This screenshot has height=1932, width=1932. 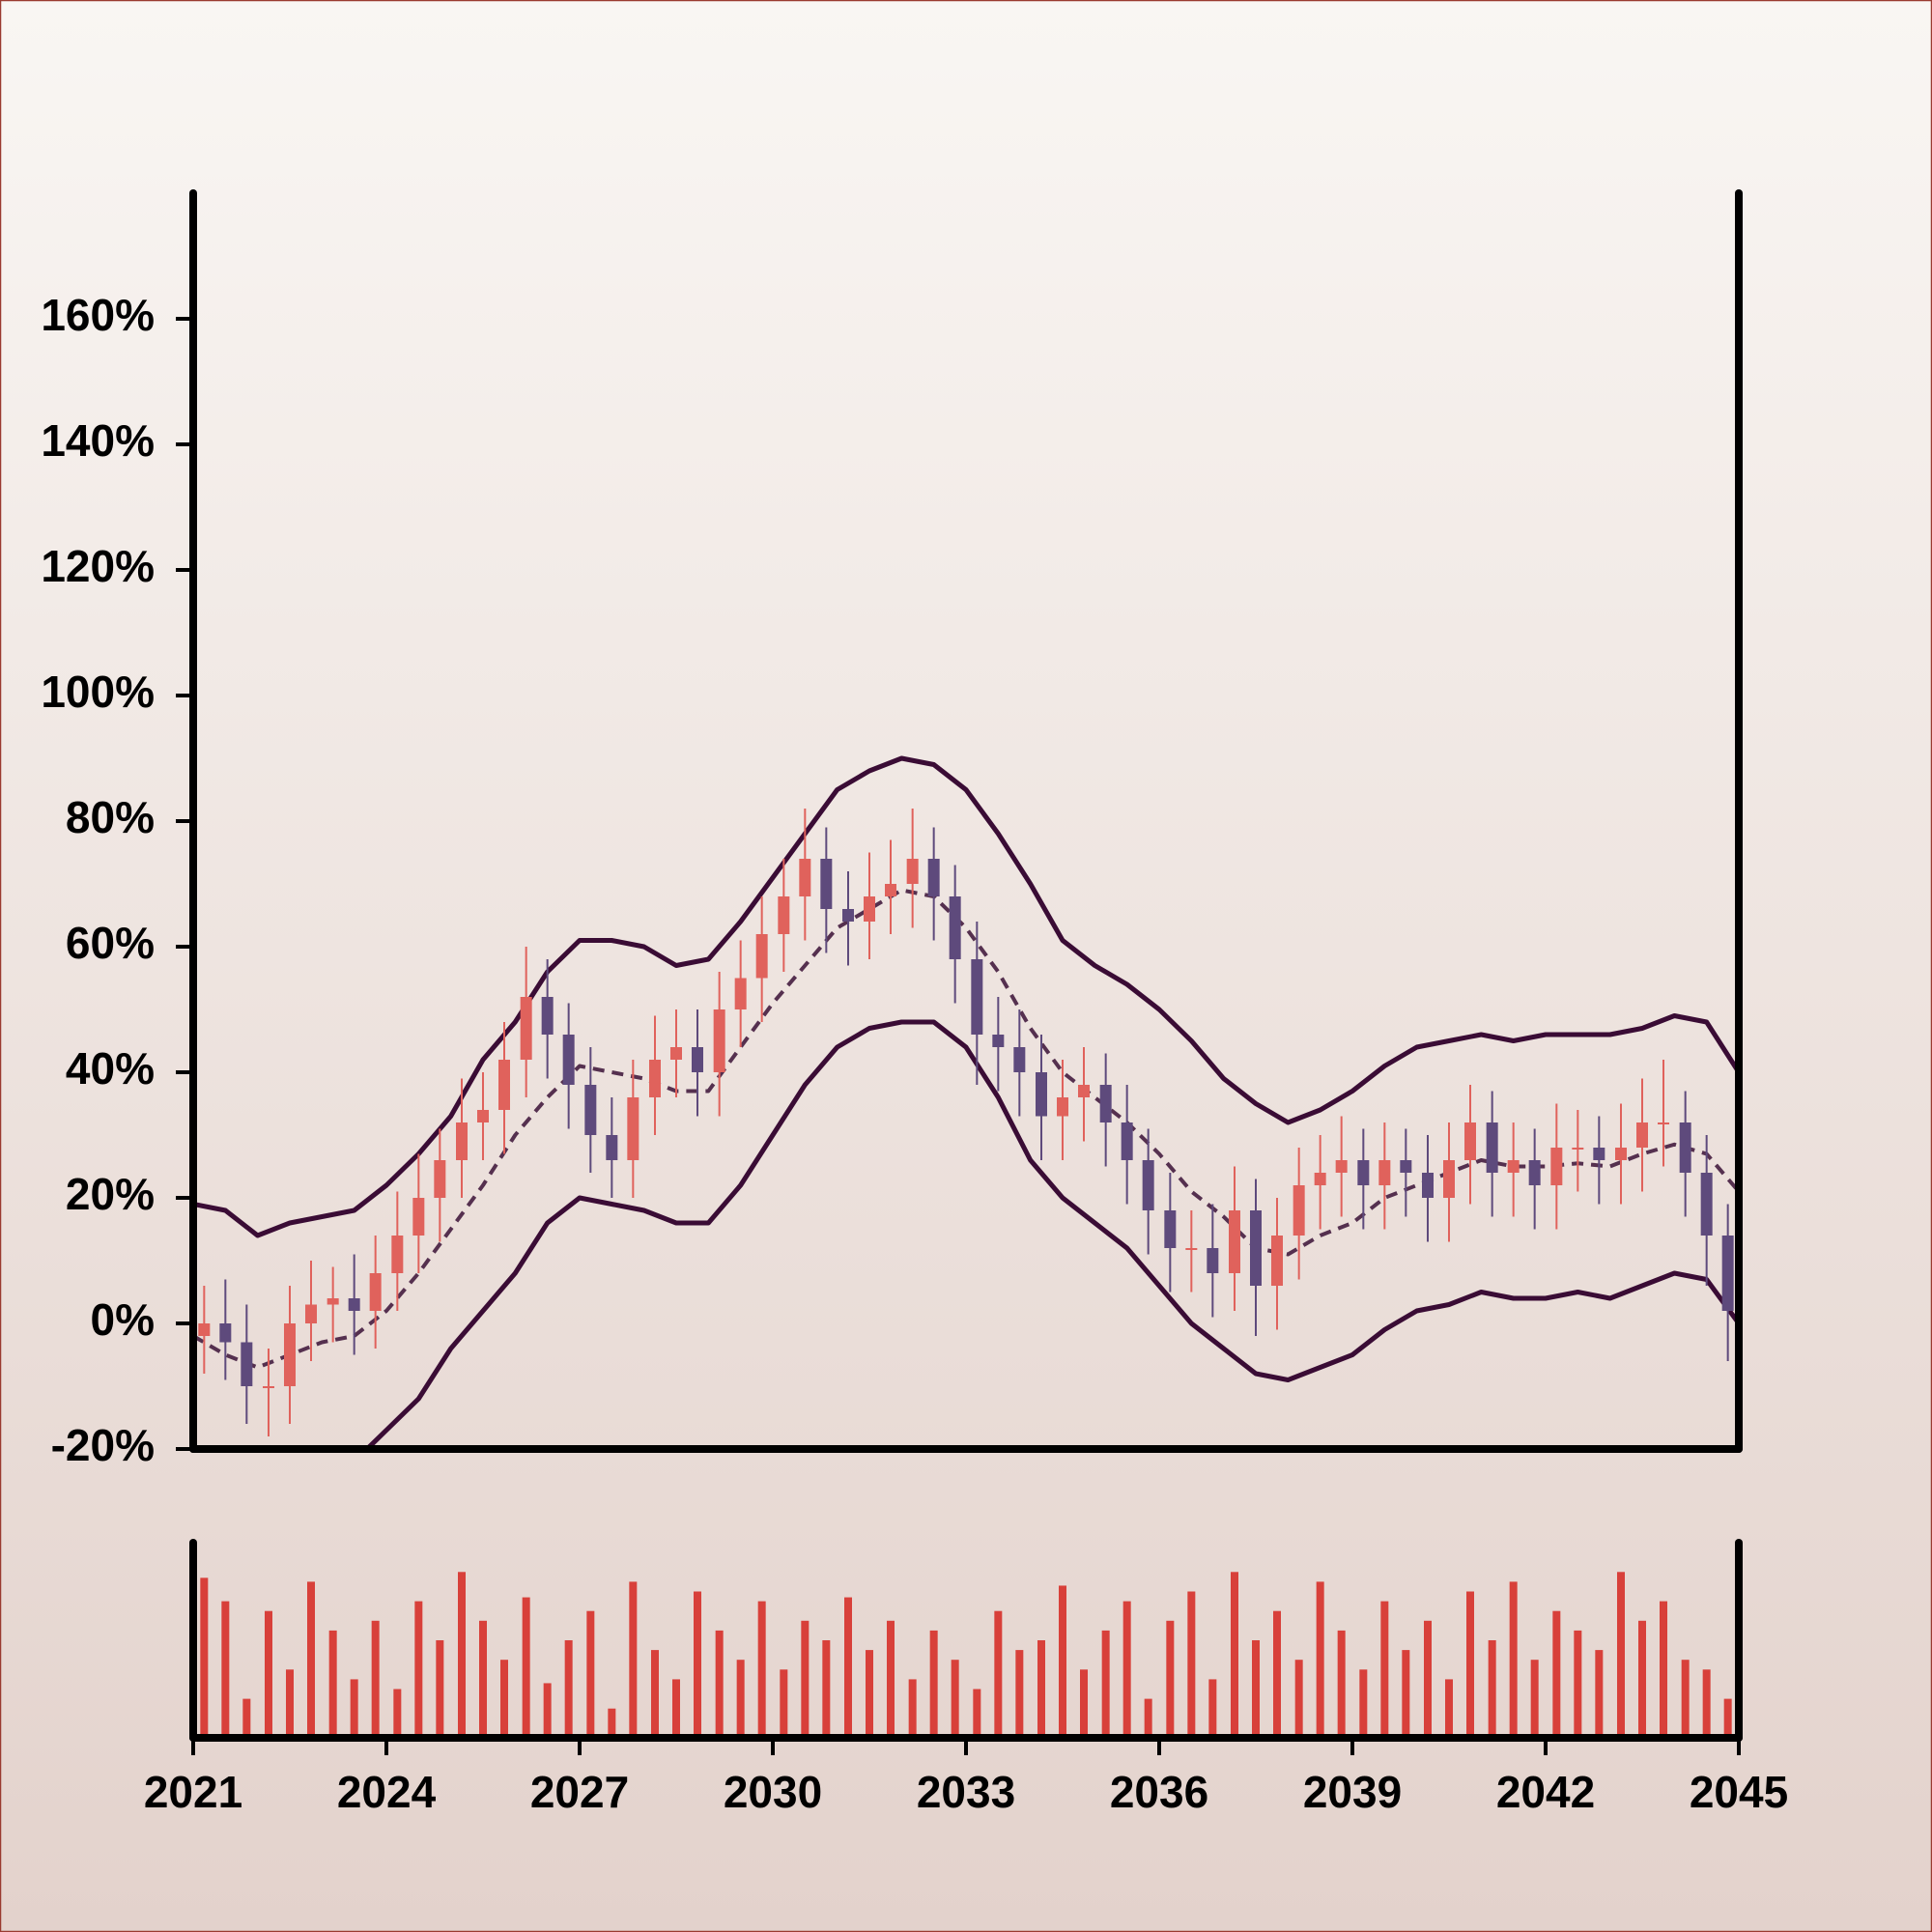 I want to click on y-tick-label: 140%, so click(x=98, y=440).